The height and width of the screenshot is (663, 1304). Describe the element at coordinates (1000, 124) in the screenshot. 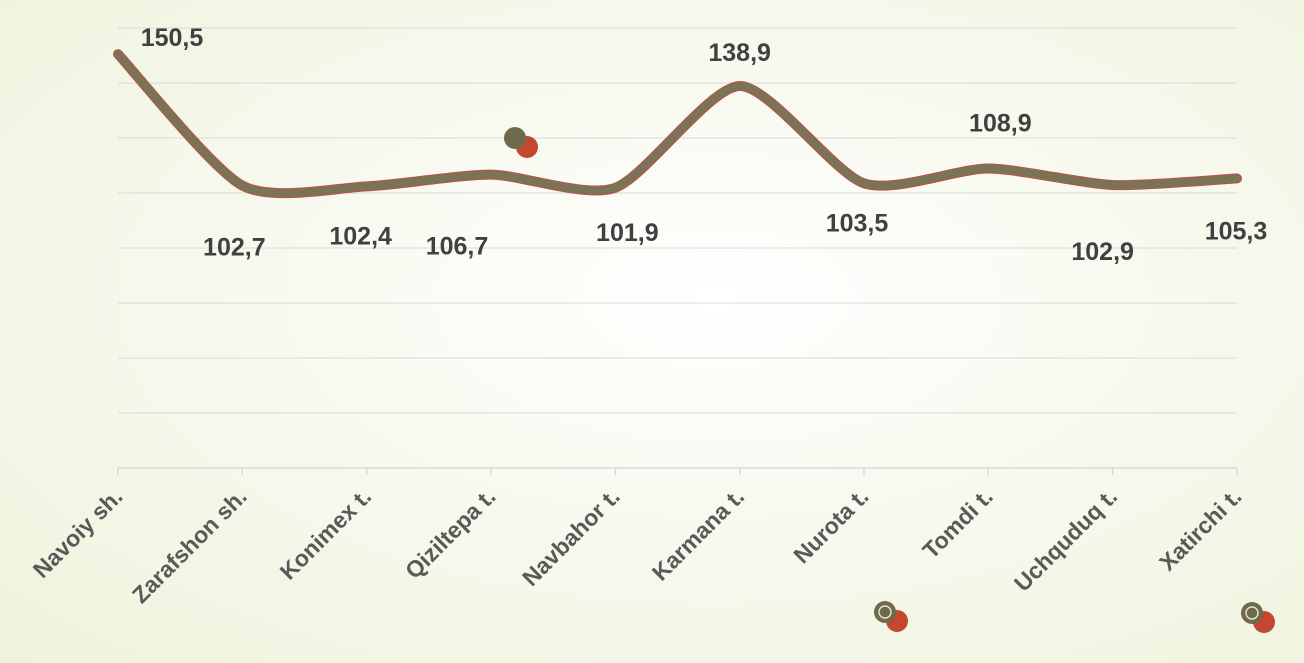

I see `data-label: 108,9` at that location.